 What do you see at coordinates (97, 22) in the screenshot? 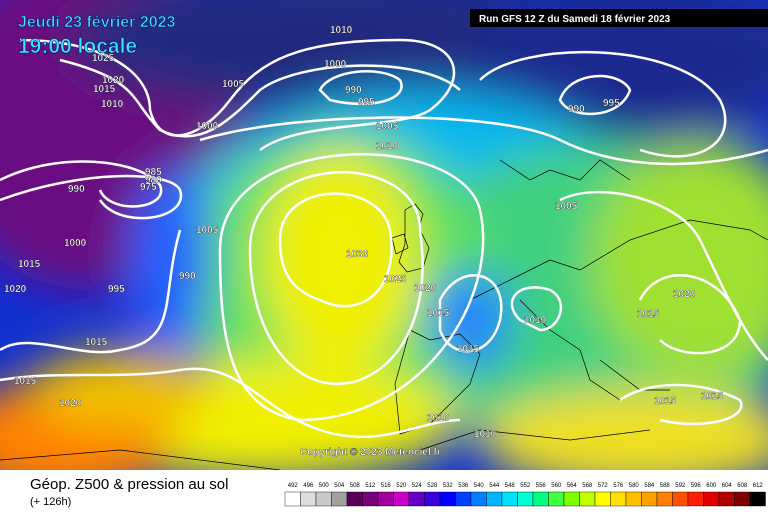
I see `date: Jeudi 23 février 2023` at bounding box center [97, 22].